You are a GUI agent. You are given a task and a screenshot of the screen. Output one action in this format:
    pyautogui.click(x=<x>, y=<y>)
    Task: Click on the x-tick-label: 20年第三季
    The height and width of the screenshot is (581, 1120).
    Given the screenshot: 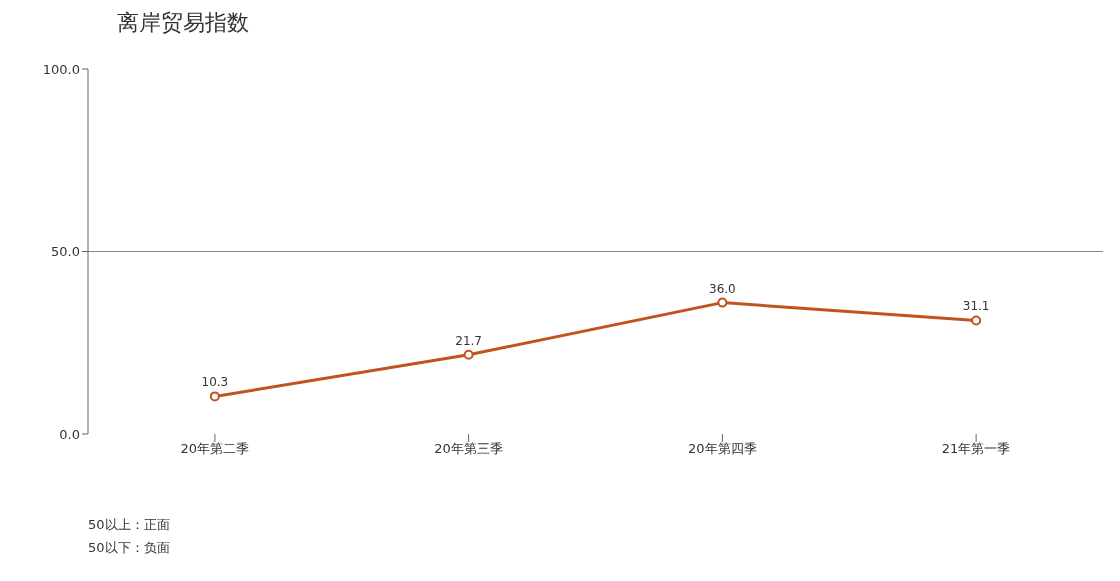 What is the action you would take?
    pyautogui.click(x=468, y=449)
    